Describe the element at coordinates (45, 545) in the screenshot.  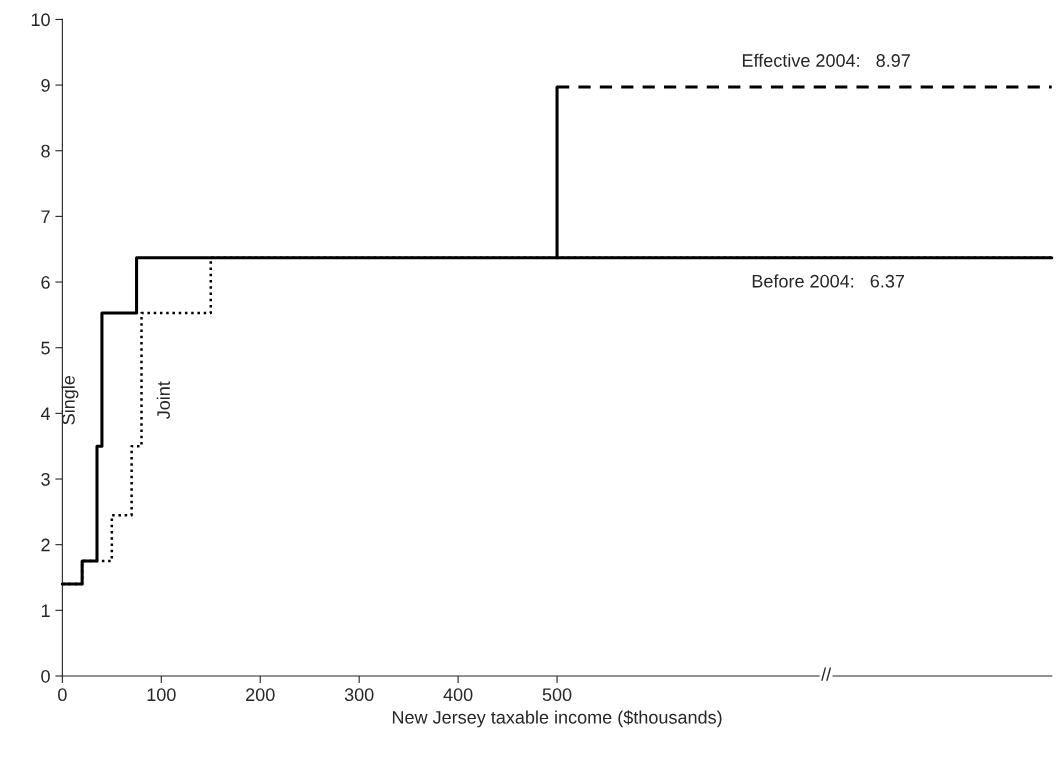
I see `y-tick-label: 2` at that location.